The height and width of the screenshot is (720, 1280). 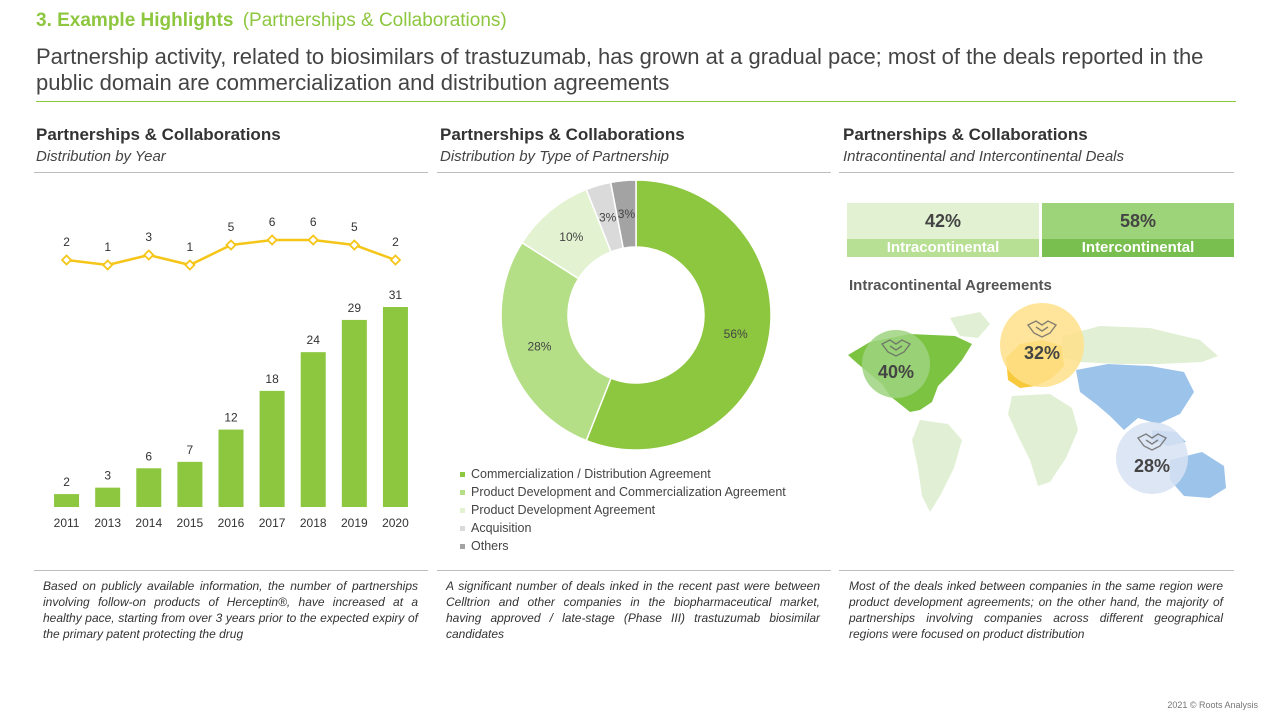 What do you see at coordinates (272, 523) in the screenshot?
I see `x-tick-label: 2017` at bounding box center [272, 523].